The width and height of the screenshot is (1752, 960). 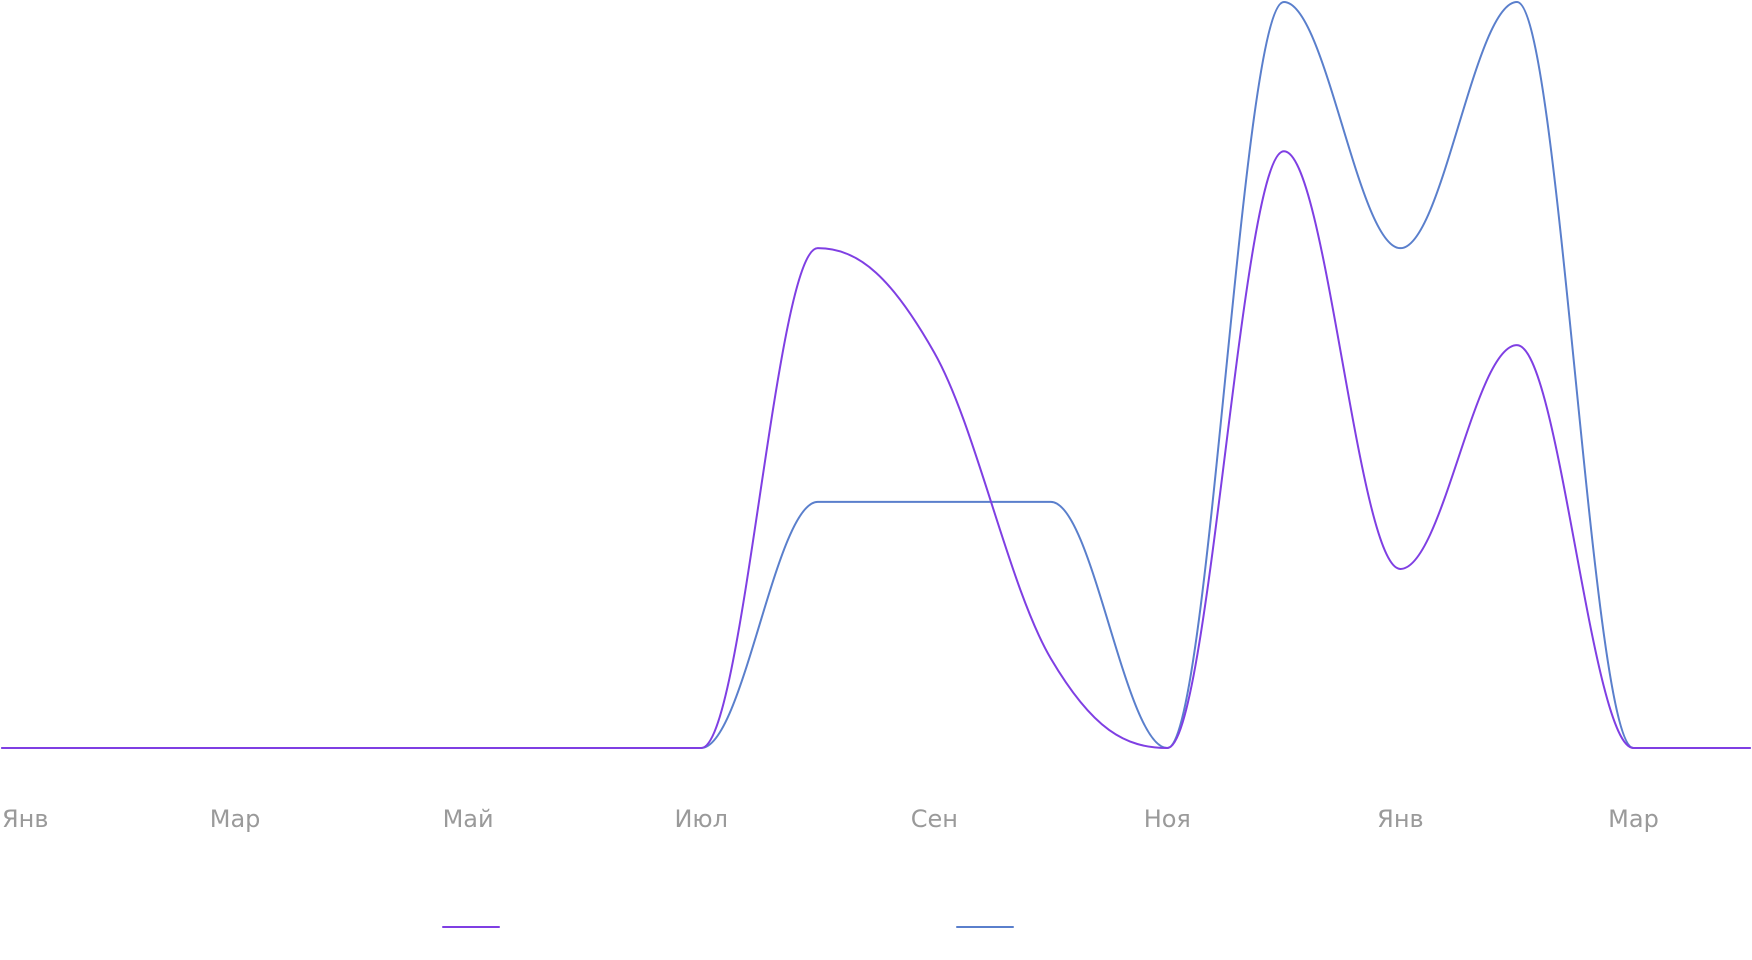 I want to click on x-tick-label: Май, so click(x=468, y=819).